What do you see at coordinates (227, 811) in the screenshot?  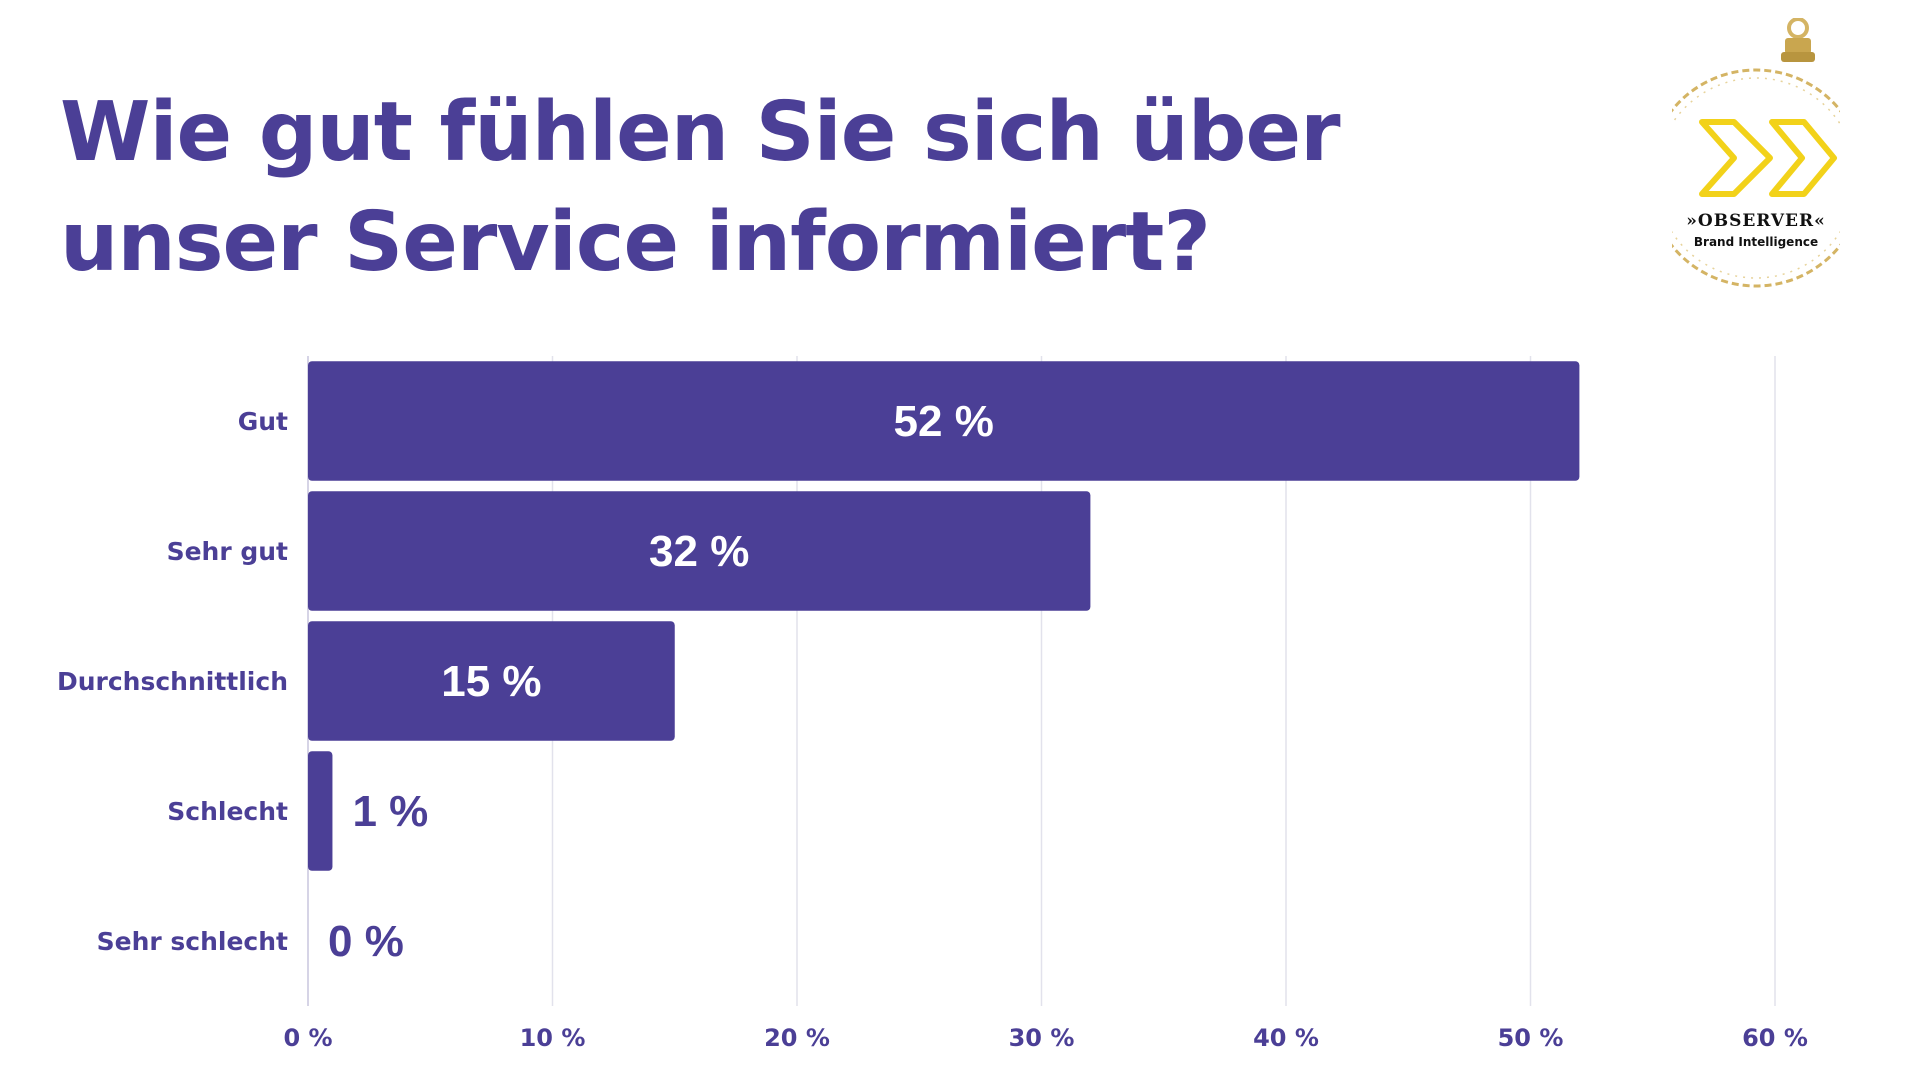 I see `category-label: Schlecht` at bounding box center [227, 811].